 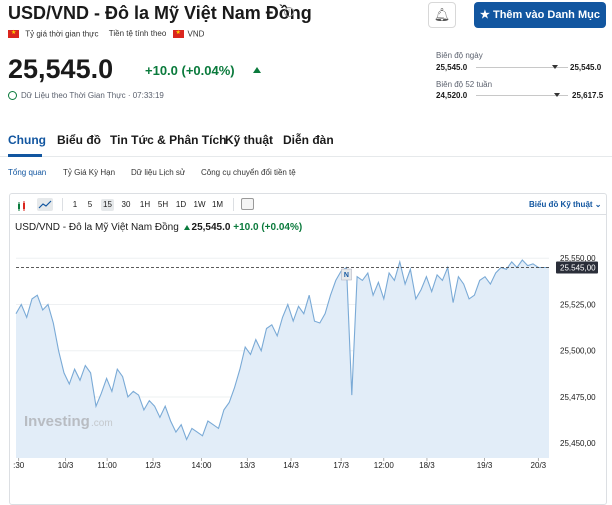 I want to click on vnd-flag-icon, so click(x=178, y=33).